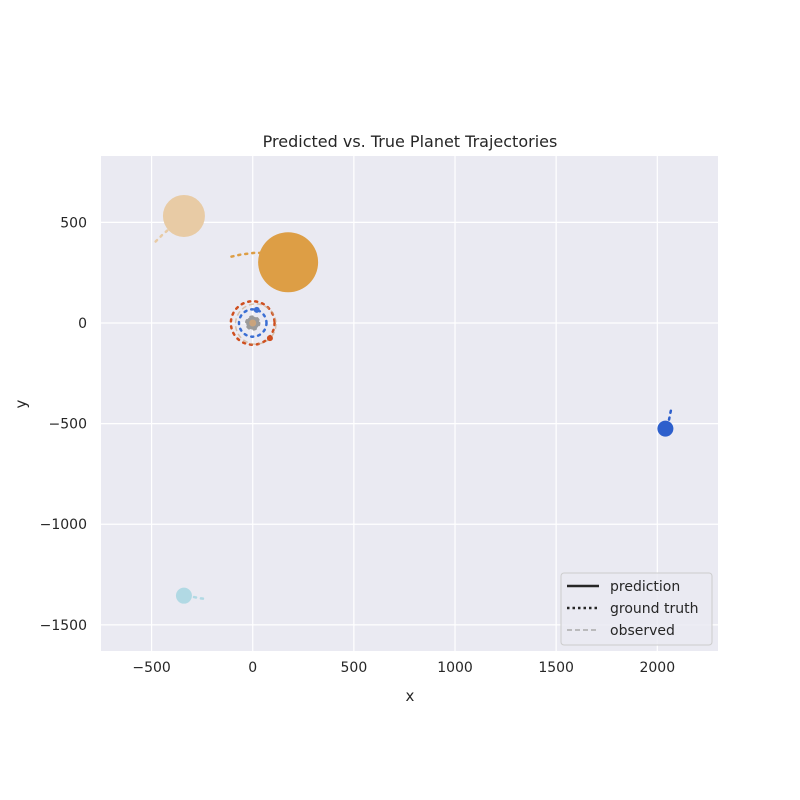  What do you see at coordinates (63, 525) in the screenshot?
I see `y-tick-label: −1000` at bounding box center [63, 525].